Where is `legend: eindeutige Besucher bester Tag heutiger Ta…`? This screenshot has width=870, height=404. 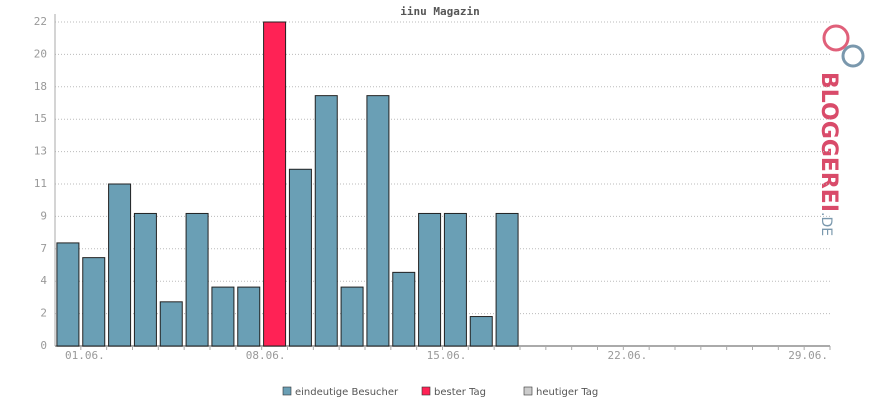 legend: eindeutige Besucher bester Tag heutiger Ta… is located at coordinates (440, 392).